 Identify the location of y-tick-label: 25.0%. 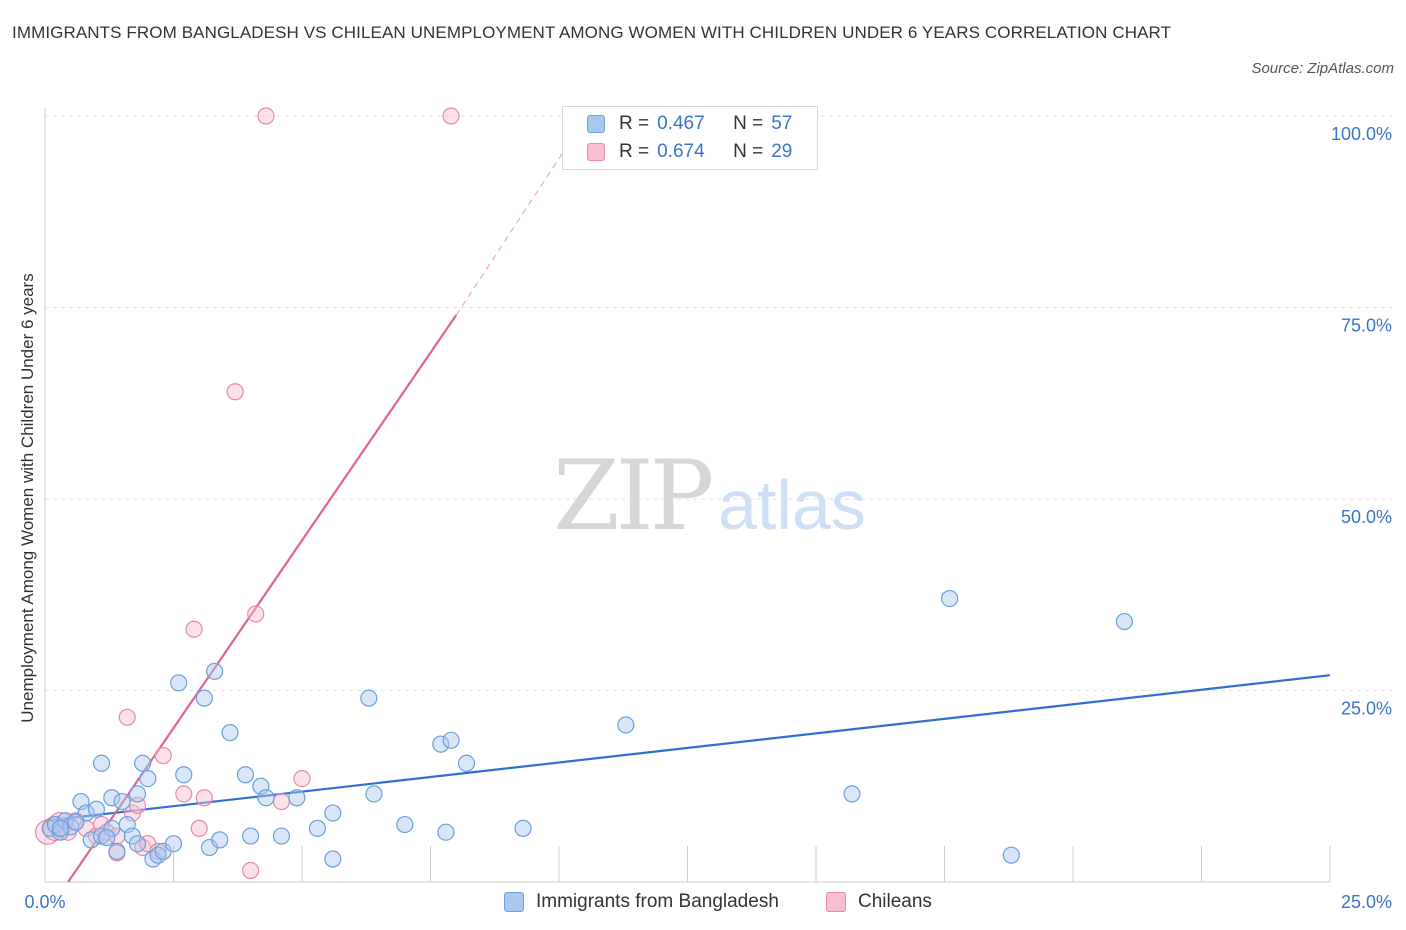
(1366, 709).